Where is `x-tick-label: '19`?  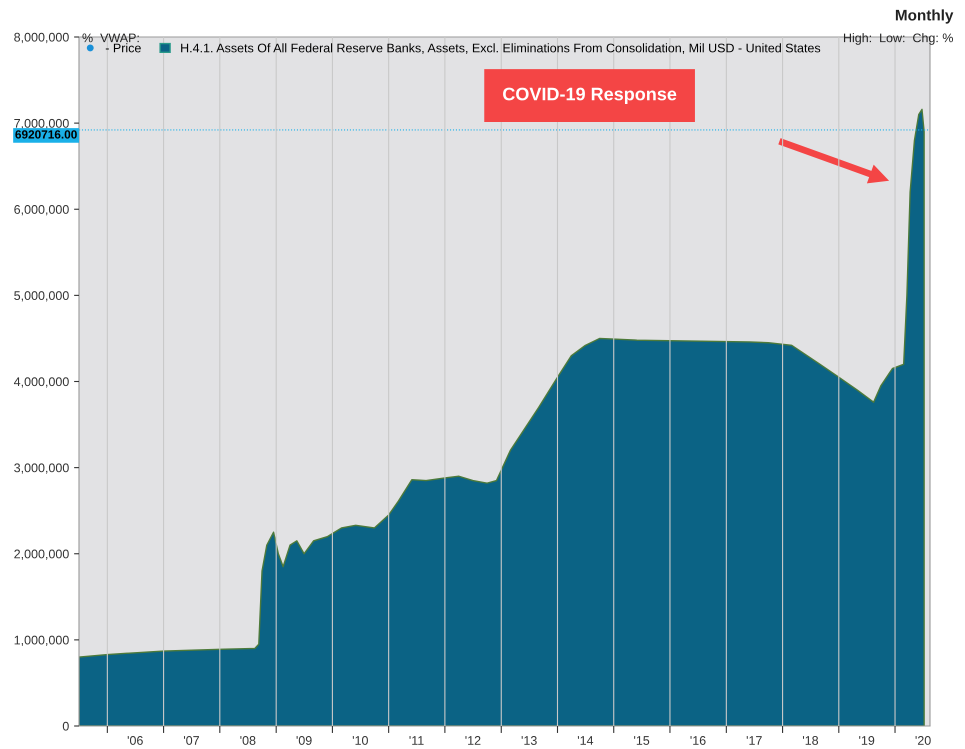 x-tick-label: '19 is located at coordinates (866, 740).